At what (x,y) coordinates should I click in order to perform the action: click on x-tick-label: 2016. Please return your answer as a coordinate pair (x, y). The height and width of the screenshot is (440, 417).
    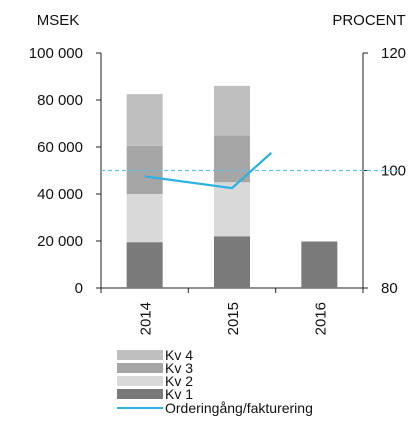
    Looking at the image, I should click on (320, 318).